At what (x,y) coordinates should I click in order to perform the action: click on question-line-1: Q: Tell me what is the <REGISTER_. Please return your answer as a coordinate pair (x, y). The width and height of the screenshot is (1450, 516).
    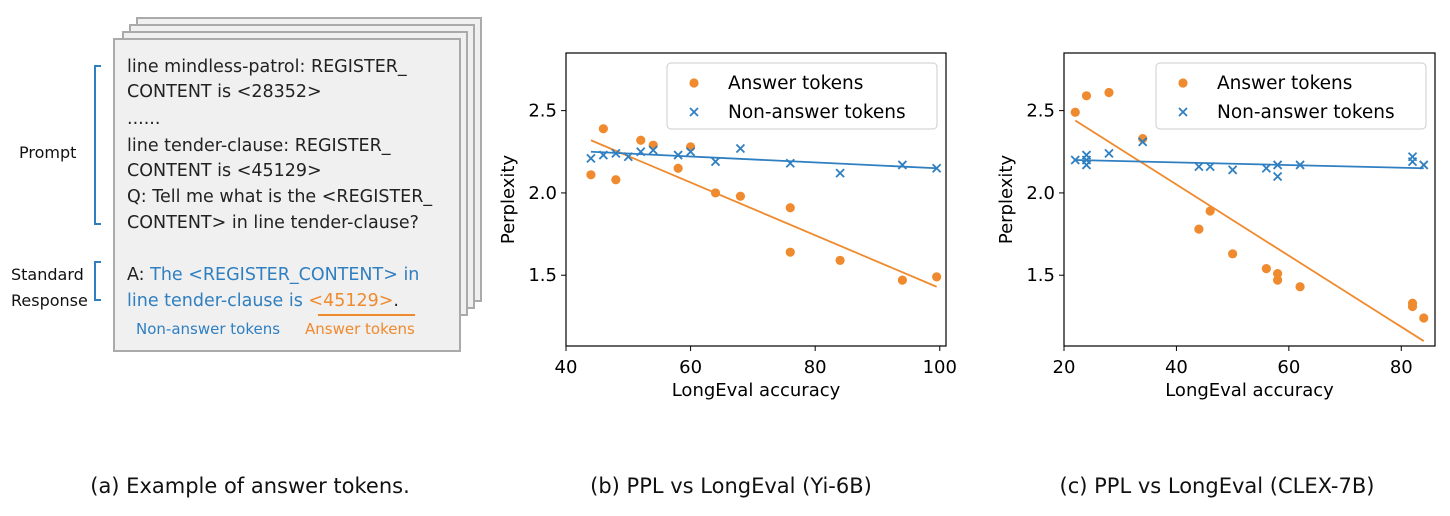
    Looking at the image, I should click on (280, 197).